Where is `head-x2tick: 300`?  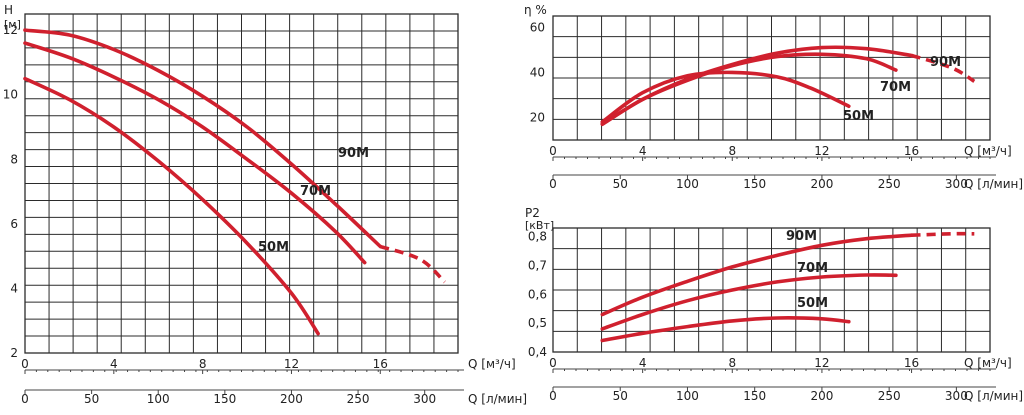
head-x2tick: 300 is located at coordinates (424, 399).